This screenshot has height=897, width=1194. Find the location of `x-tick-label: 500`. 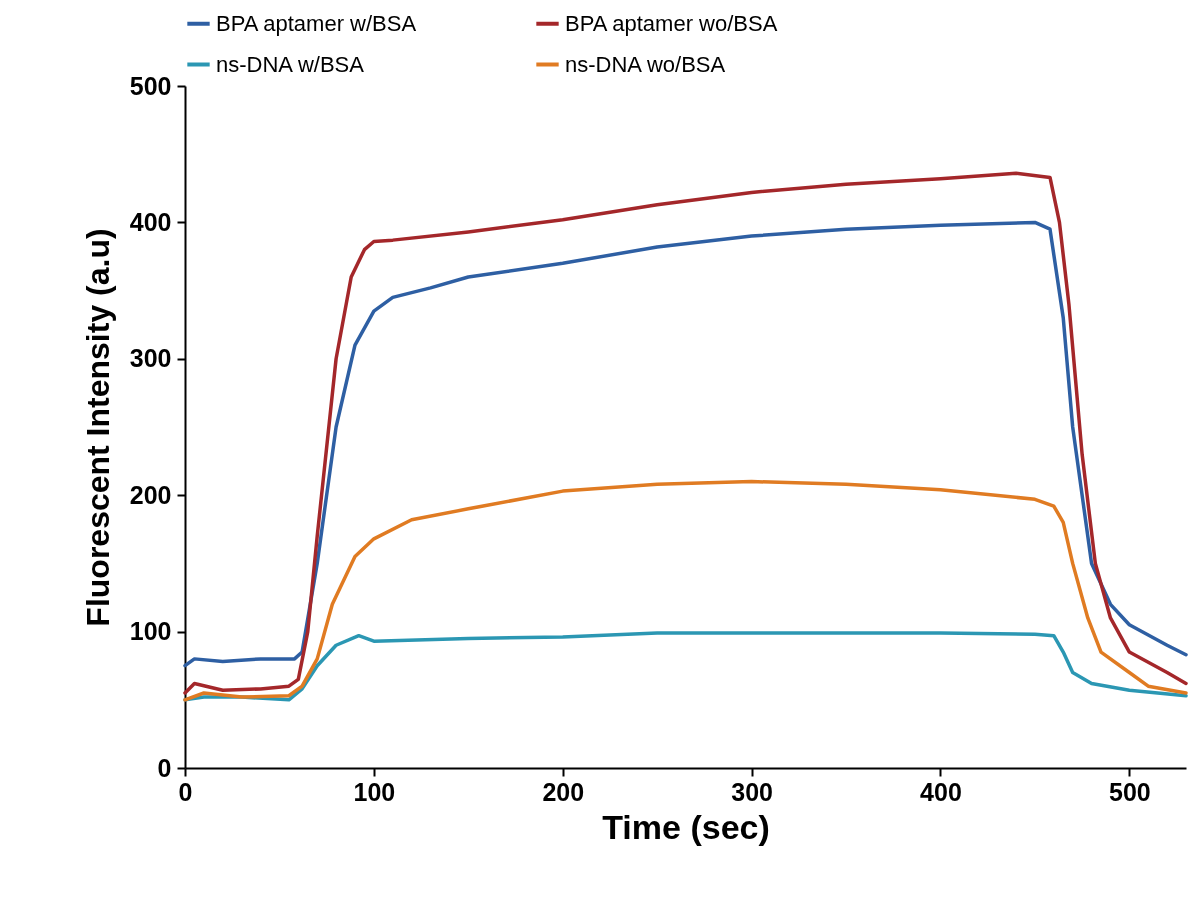

x-tick-label: 500 is located at coordinates (1129, 791).